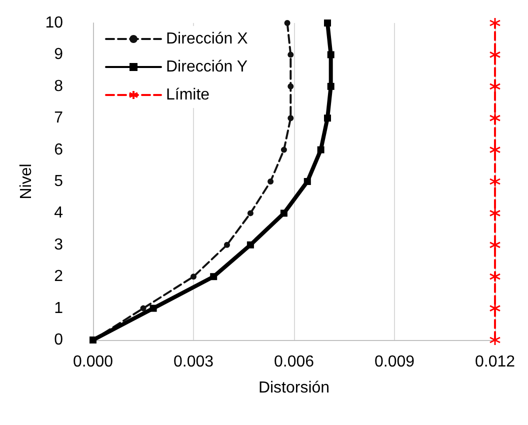  I want to click on x-axis-title: Distorsión, so click(294, 388).